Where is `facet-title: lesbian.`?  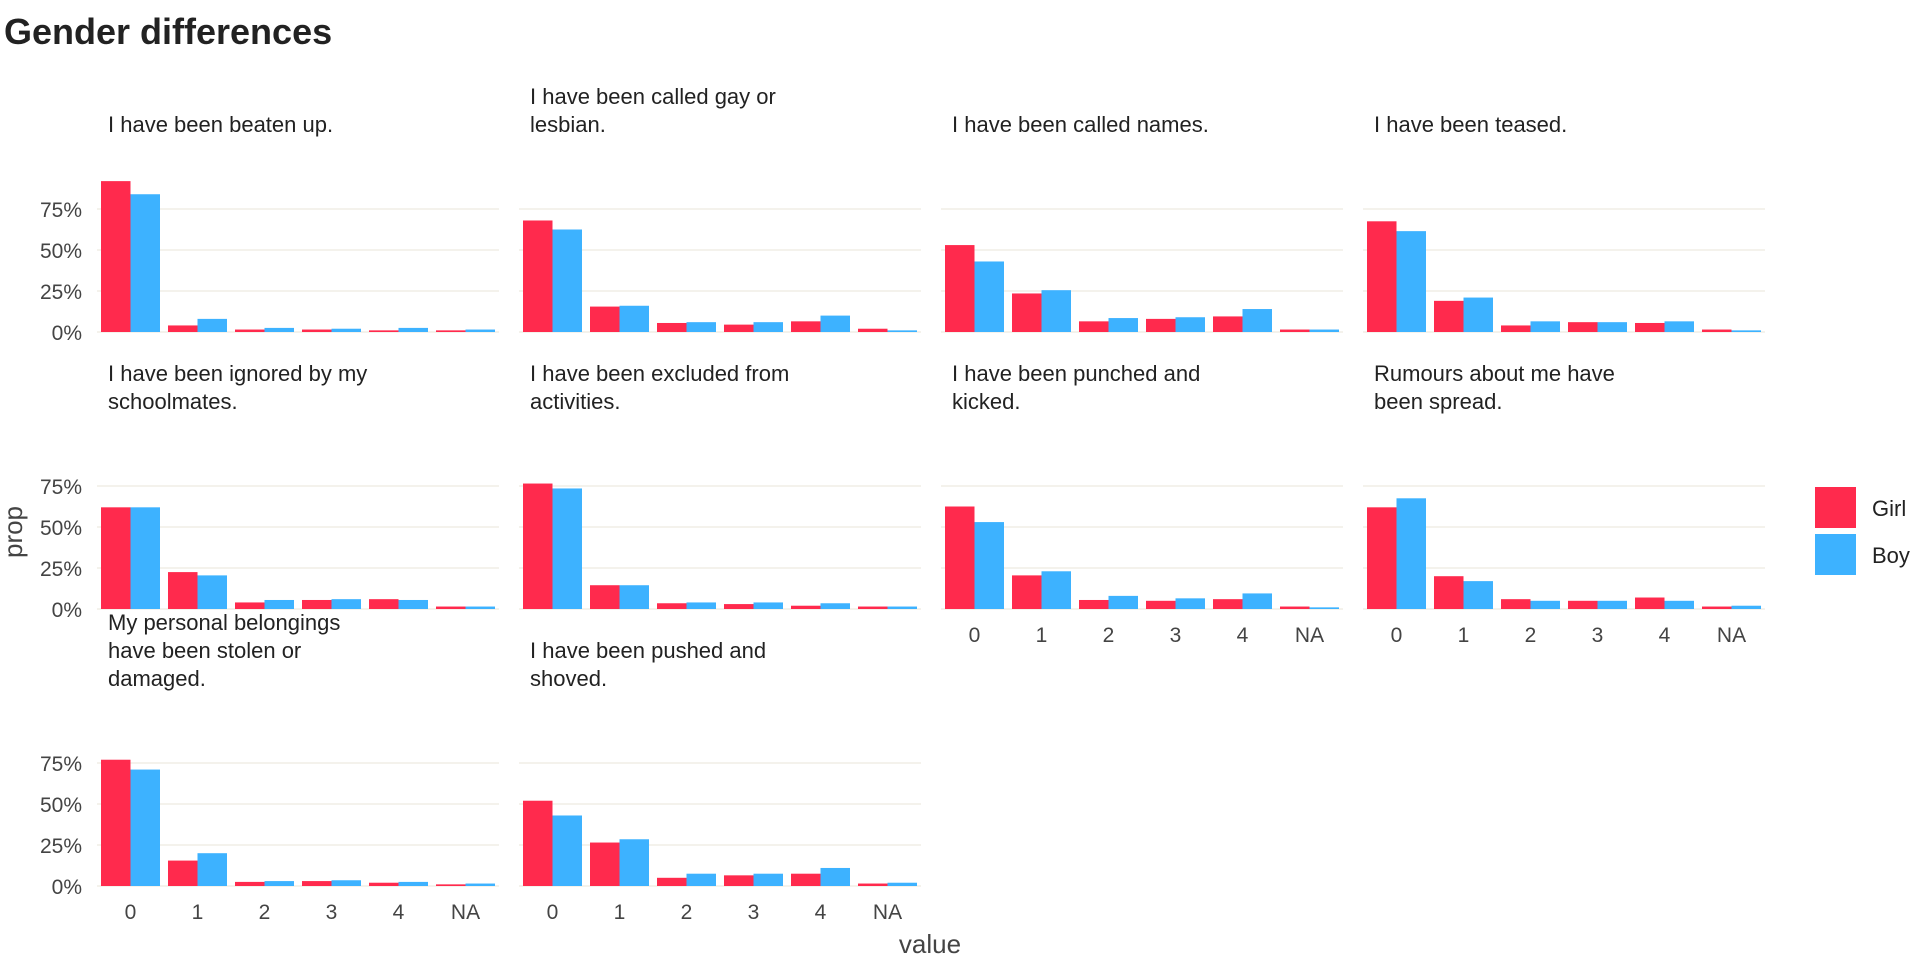
facet-title: lesbian. is located at coordinates (568, 124).